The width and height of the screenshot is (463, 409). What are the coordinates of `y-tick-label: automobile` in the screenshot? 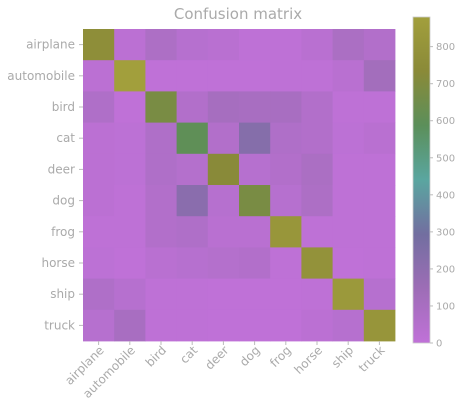 It's located at (41, 76).